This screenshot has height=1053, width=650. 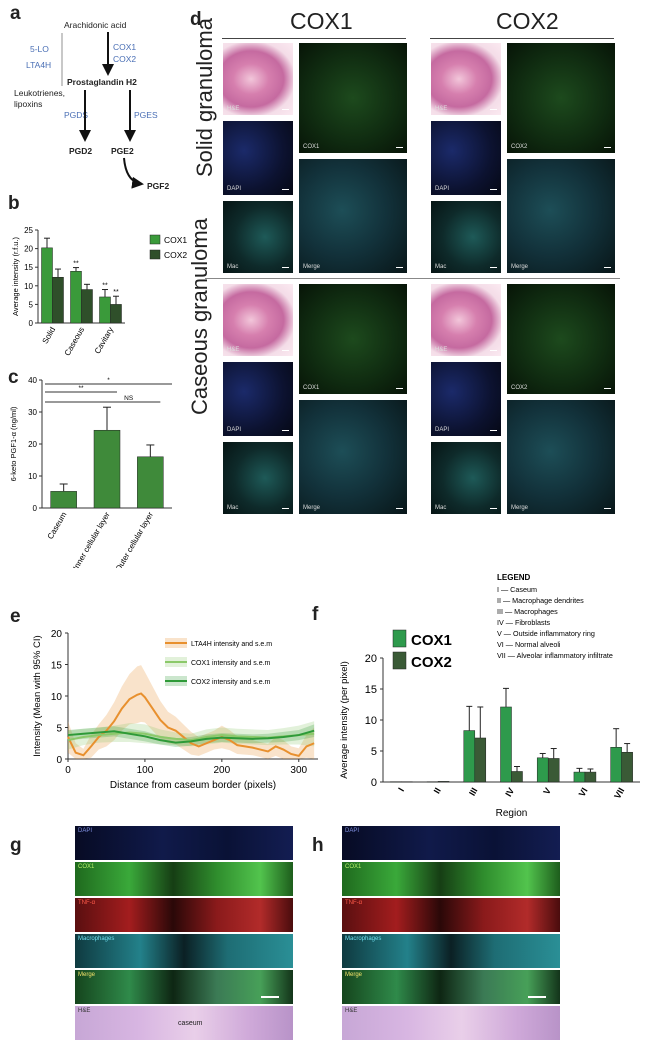 I want to click on block-4-cox2-tile-label: COX2, so click(x=519, y=388).